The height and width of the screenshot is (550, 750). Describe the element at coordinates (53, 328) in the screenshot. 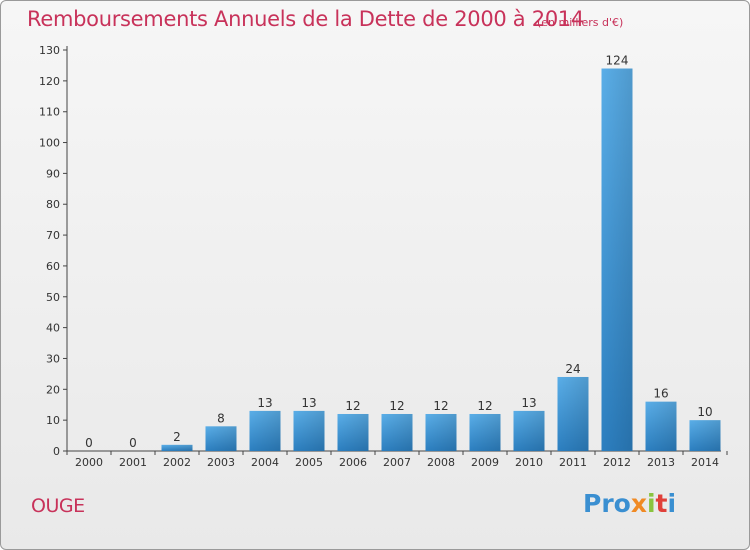

I see `y-tick-label: 40` at that location.